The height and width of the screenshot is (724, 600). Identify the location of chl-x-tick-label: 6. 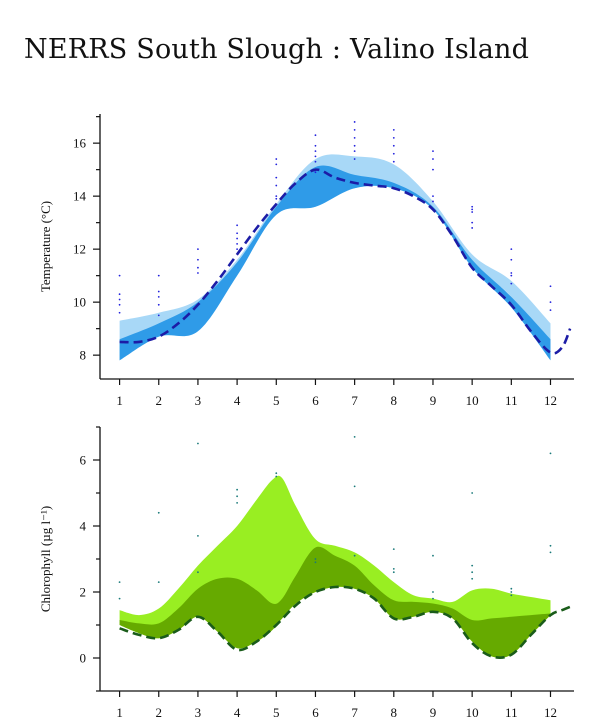
(315, 712).